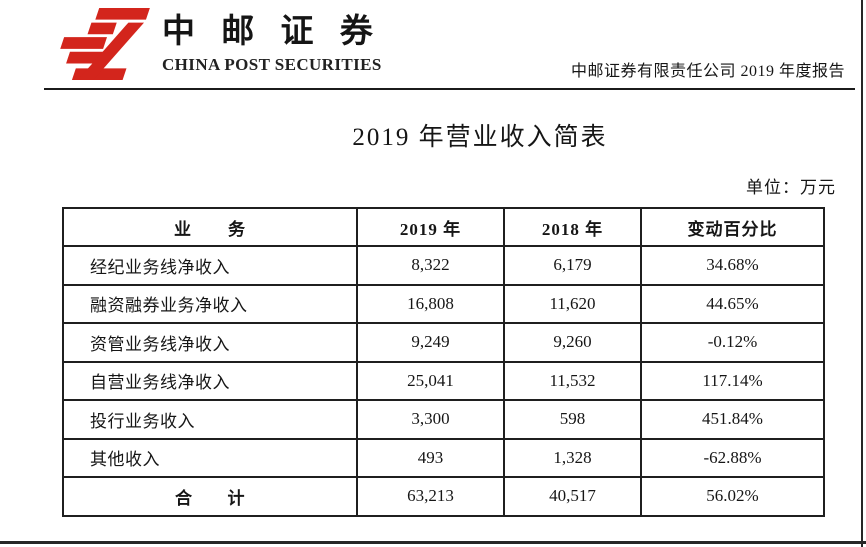 This screenshot has width=866, height=547. Describe the element at coordinates (272, 32) in the screenshot. I see `brand-name-chinese: 中 邮 证 券` at that location.